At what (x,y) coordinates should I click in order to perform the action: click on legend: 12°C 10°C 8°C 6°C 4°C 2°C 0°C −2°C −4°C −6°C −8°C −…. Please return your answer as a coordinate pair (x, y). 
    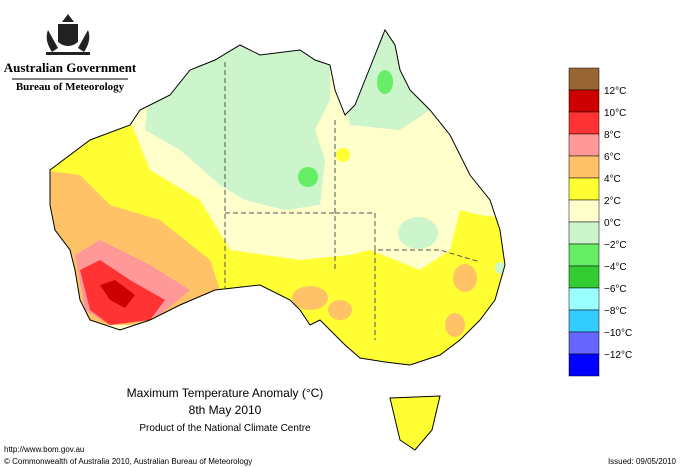
    Looking at the image, I should click on (600, 222).